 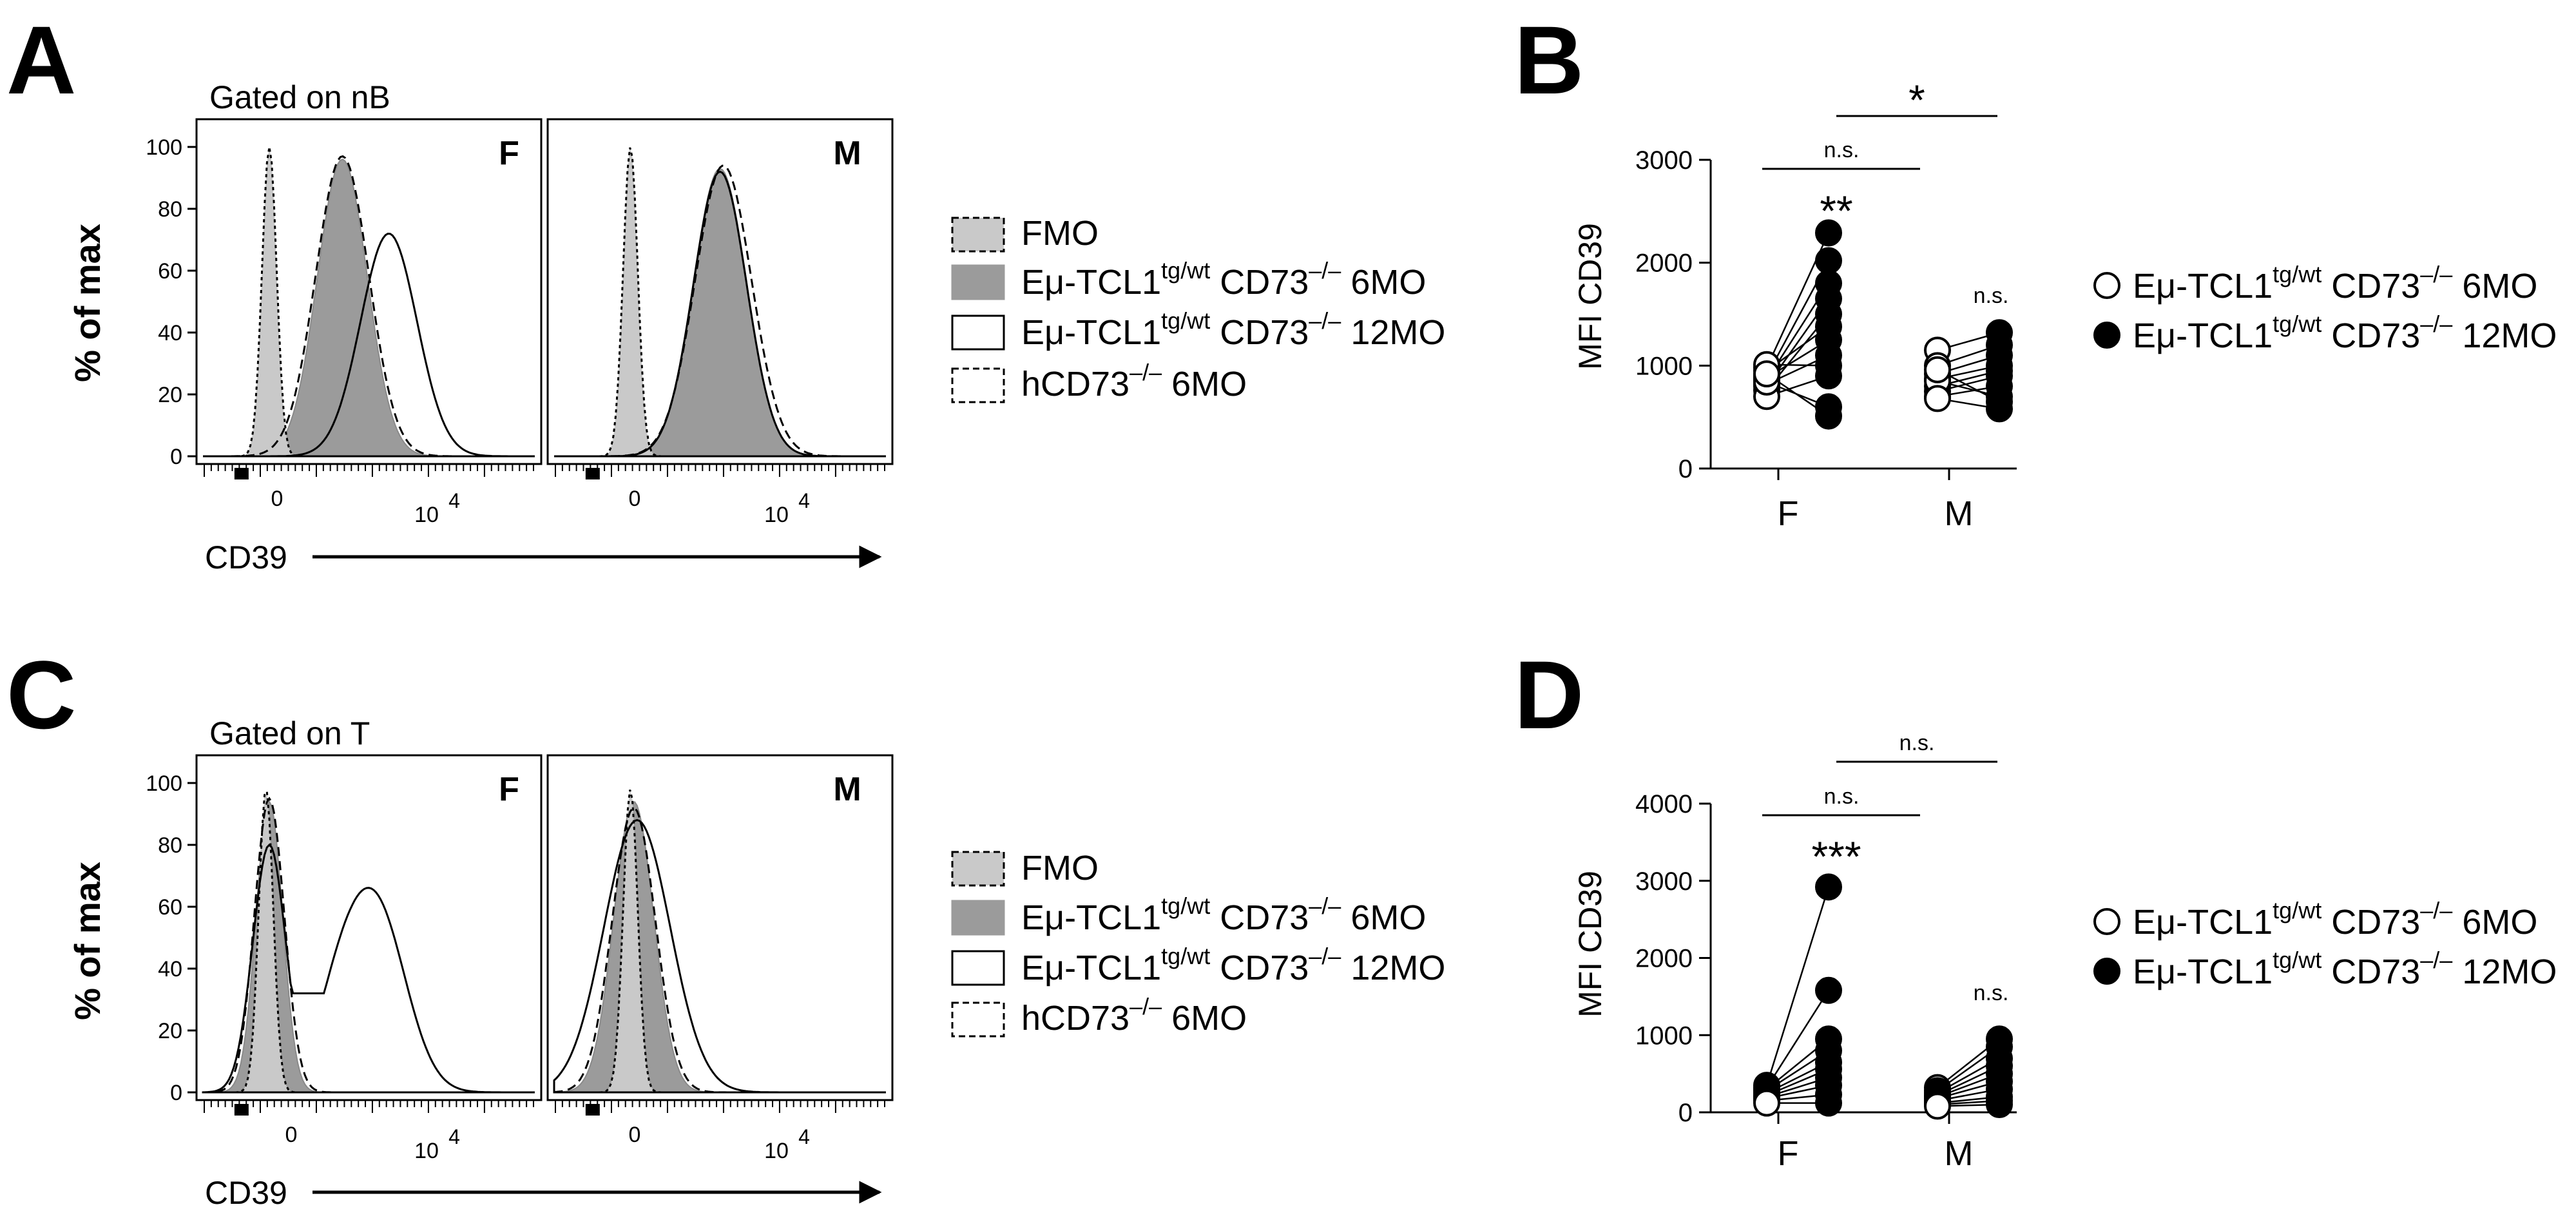 I want to click on x-tick-exp-a-m: 4, so click(x=804, y=501).